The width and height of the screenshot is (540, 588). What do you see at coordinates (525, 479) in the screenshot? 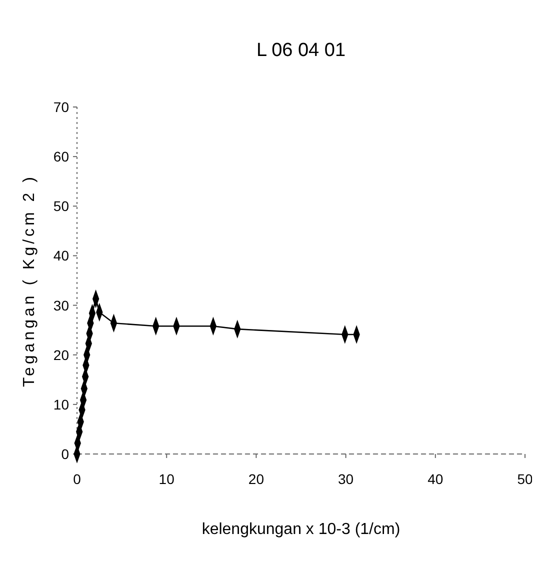
I see `x-tick-label: 50` at bounding box center [525, 479].